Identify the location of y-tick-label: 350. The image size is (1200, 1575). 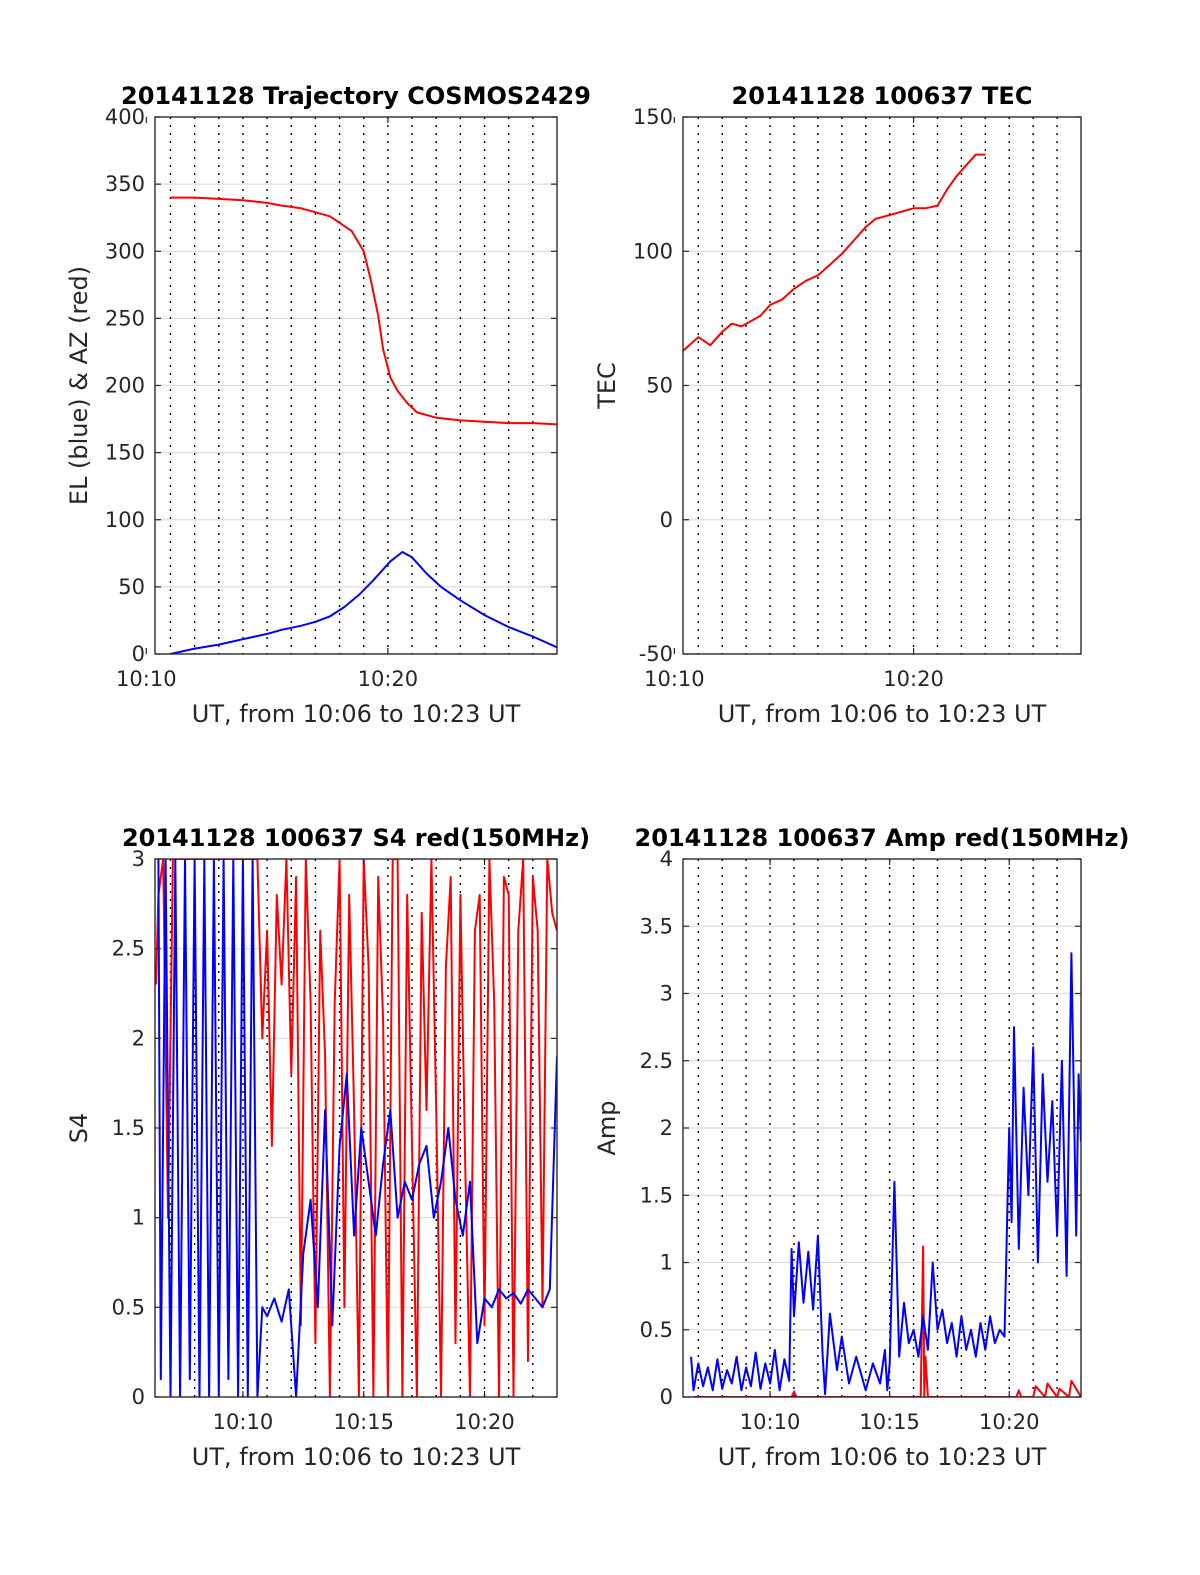
(125, 184).